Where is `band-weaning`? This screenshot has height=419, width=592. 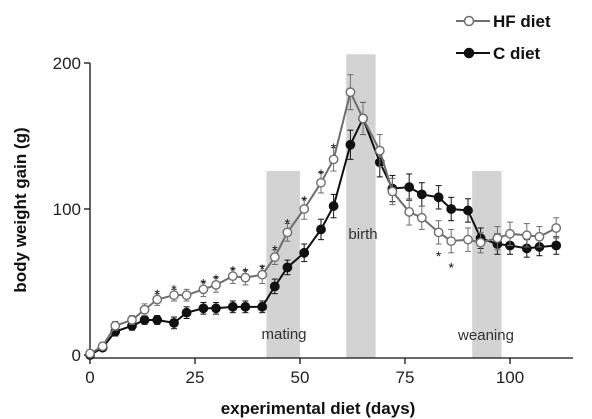 band-weaning is located at coordinates (487, 264).